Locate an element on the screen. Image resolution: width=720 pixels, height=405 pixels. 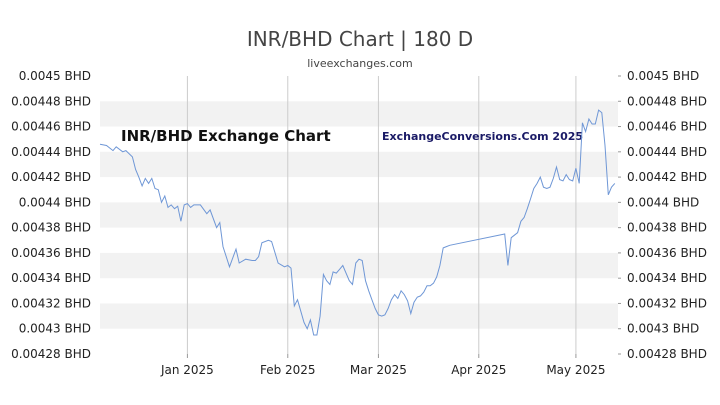
x-tick-label: Jan 2025 is located at coordinates (187, 370).